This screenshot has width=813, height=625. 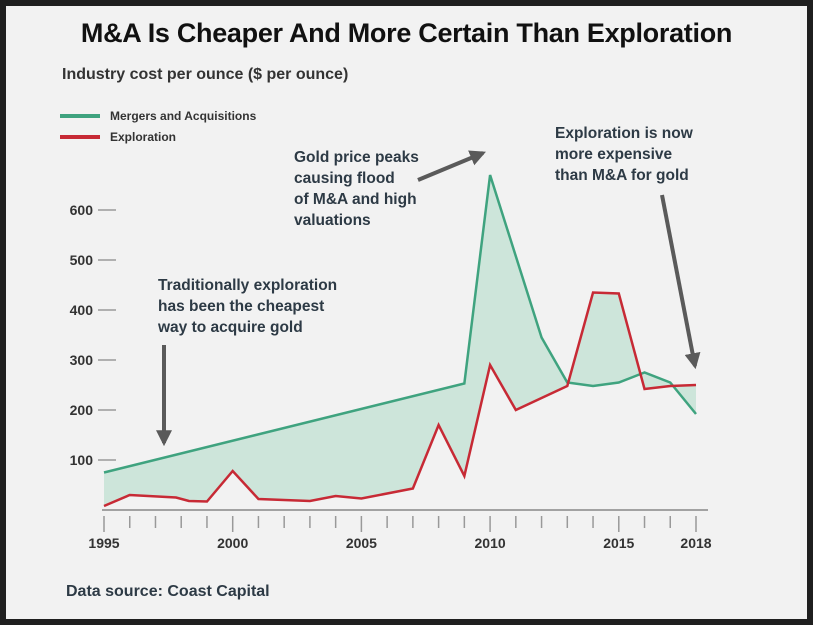 What do you see at coordinates (143, 137) in the screenshot?
I see `legend-label-exploration: Exploration` at bounding box center [143, 137].